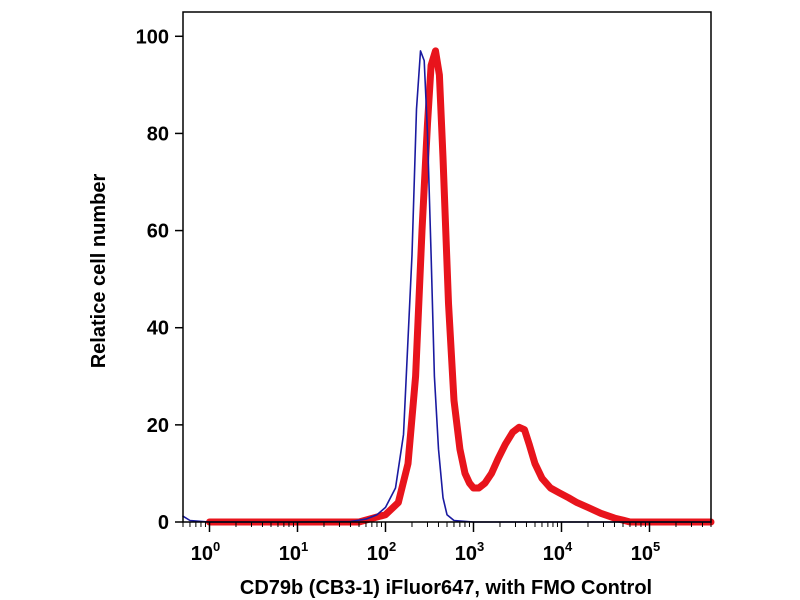 The width and height of the screenshot is (800, 600). I want to click on x-tick-label: 10⁵, so click(645, 552).